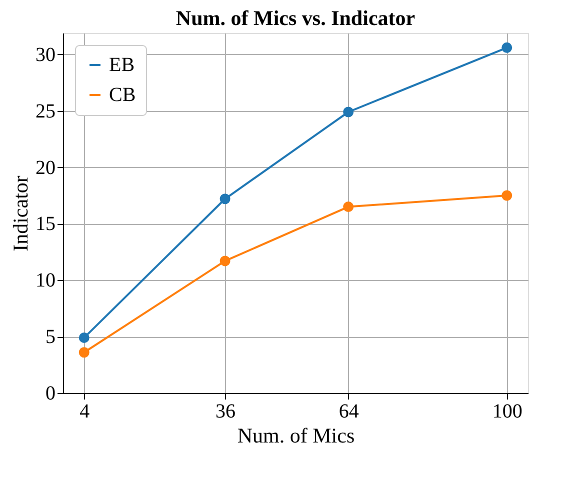 This screenshot has width=588, height=488. Describe the element at coordinates (46, 224) in the screenshot. I see `y-tick-label: 15` at that location.